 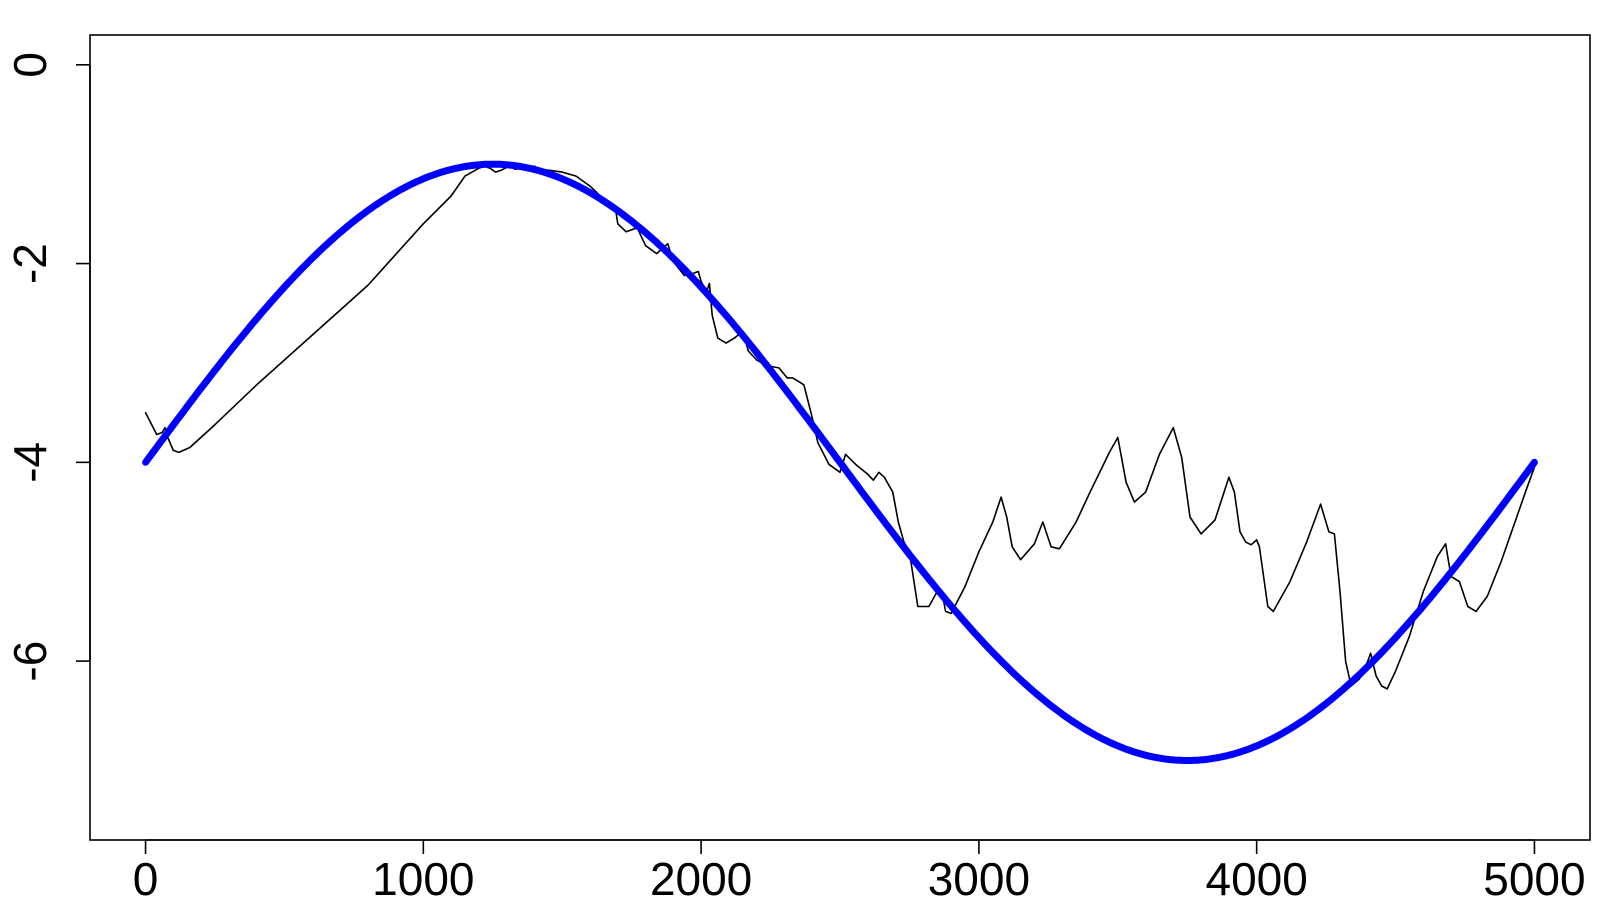 I want to click on y-tick-label: 0, so click(x=30, y=65).